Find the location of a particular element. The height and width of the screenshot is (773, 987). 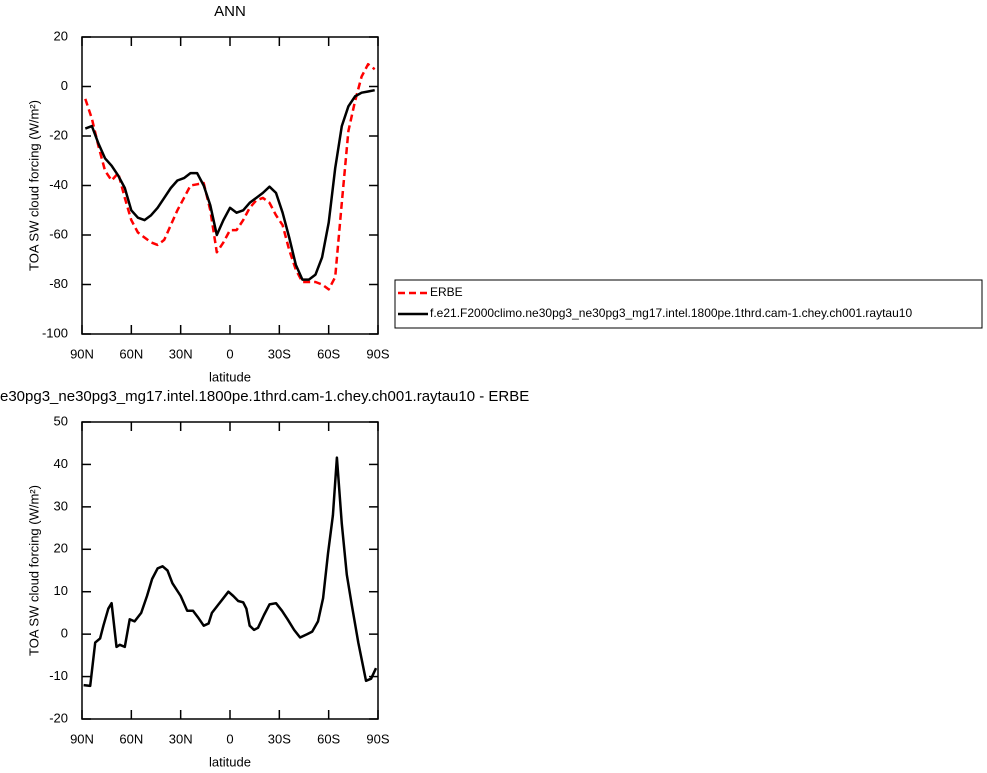

legend-box is located at coordinates (688, 304).